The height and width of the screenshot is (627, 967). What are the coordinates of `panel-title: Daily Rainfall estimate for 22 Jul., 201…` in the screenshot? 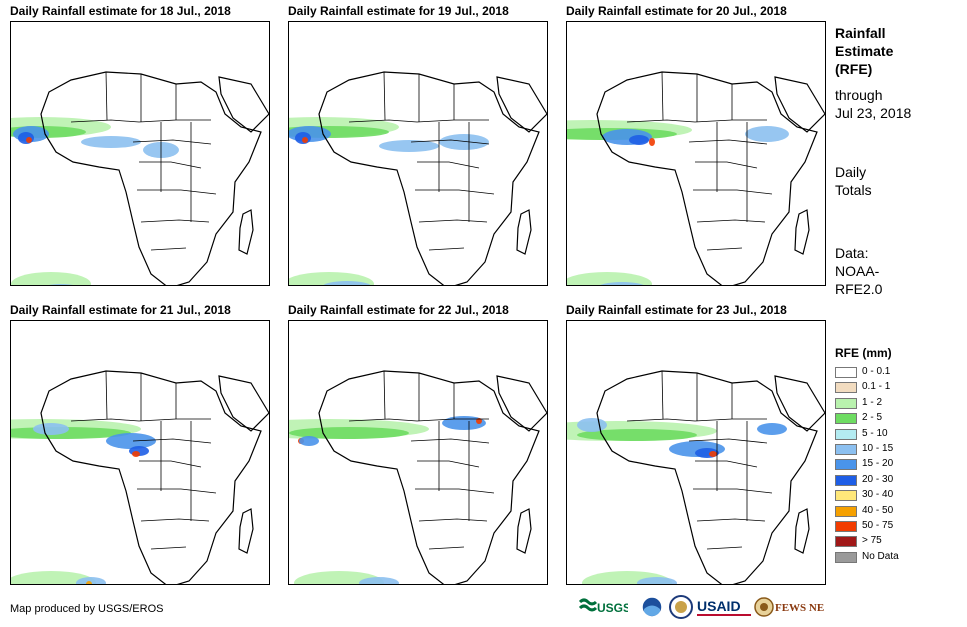 It's located at (398, 310).